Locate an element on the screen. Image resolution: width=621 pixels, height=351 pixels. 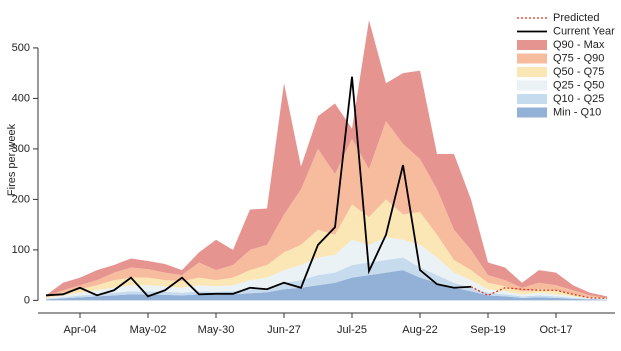
legend-label: Current Year is located at coordinates (584, 31).